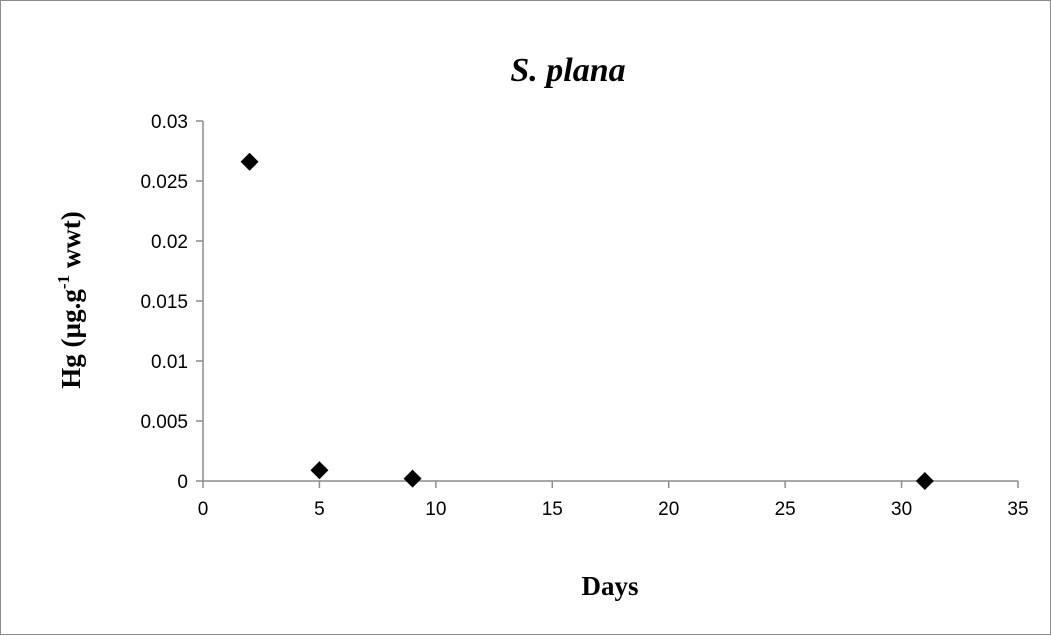 The height and width of the screenshot is (636, 1051). What do you see at coordinates (1017, 509) in the screenshot?
I see `x-tick-label: 35` at bounding box center [1017, 509].